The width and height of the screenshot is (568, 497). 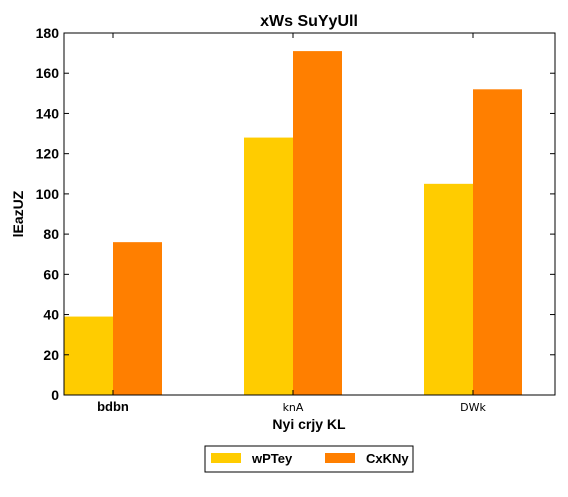 I want to click on x-axis-label: Nyi crjy KL, so click(x=309, y=424).